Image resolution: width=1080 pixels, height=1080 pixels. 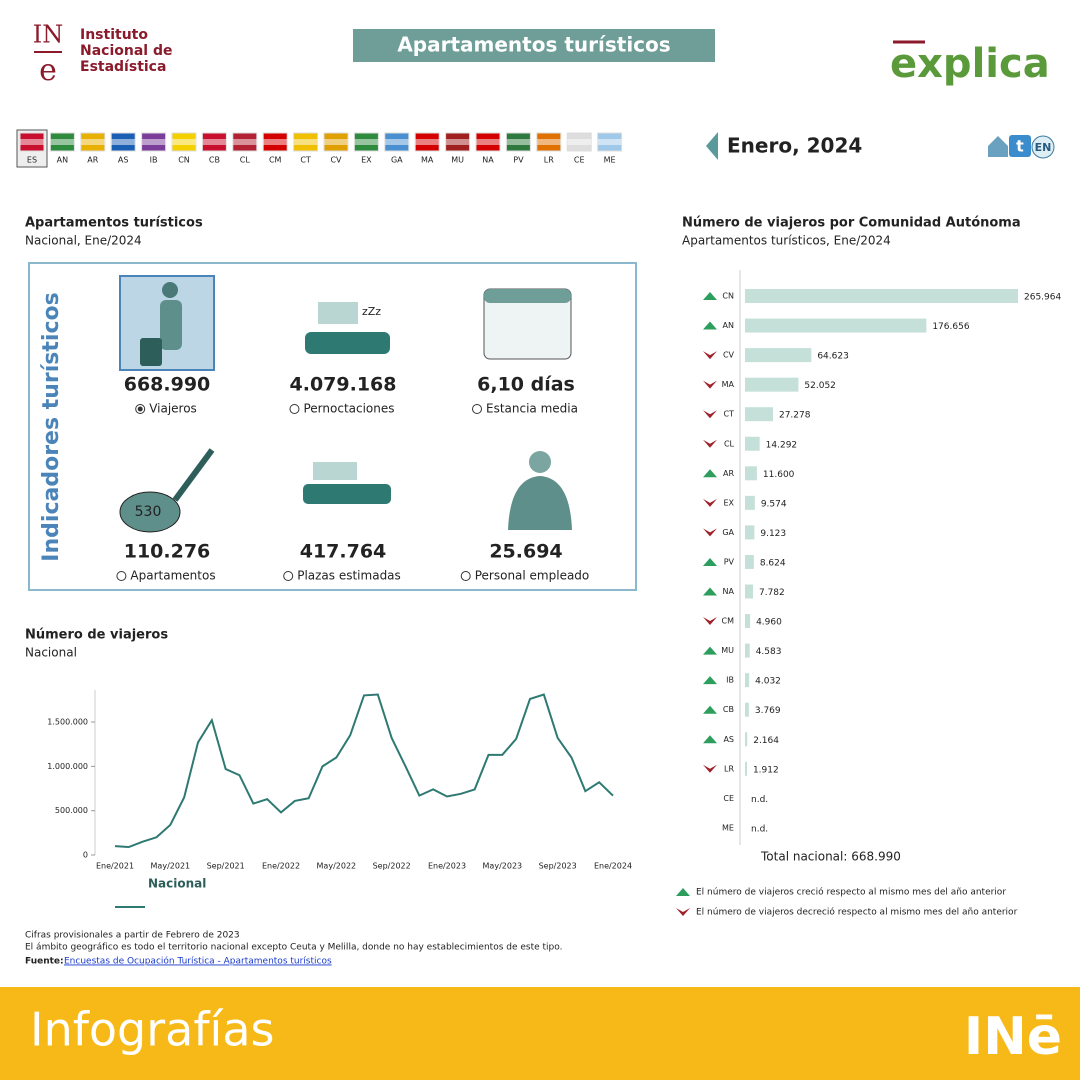 I want to click on institute-line: Estadística, so click(x=123, y=67).